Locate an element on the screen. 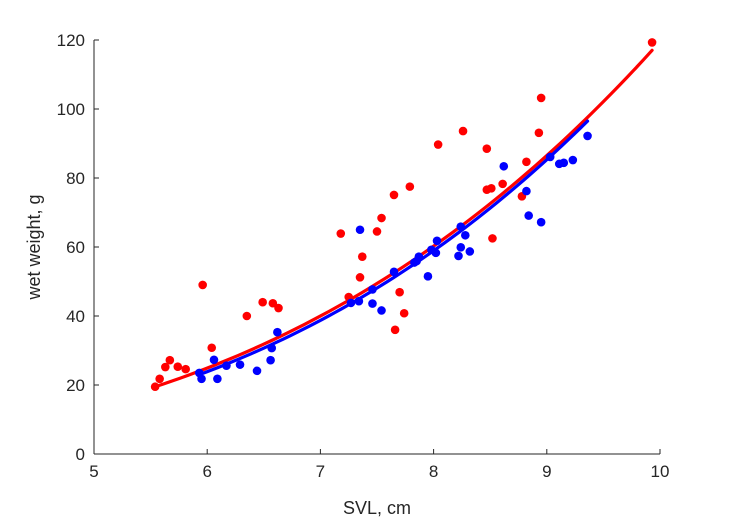  y-tick-label: 80 is located at coordinates (75, 178).